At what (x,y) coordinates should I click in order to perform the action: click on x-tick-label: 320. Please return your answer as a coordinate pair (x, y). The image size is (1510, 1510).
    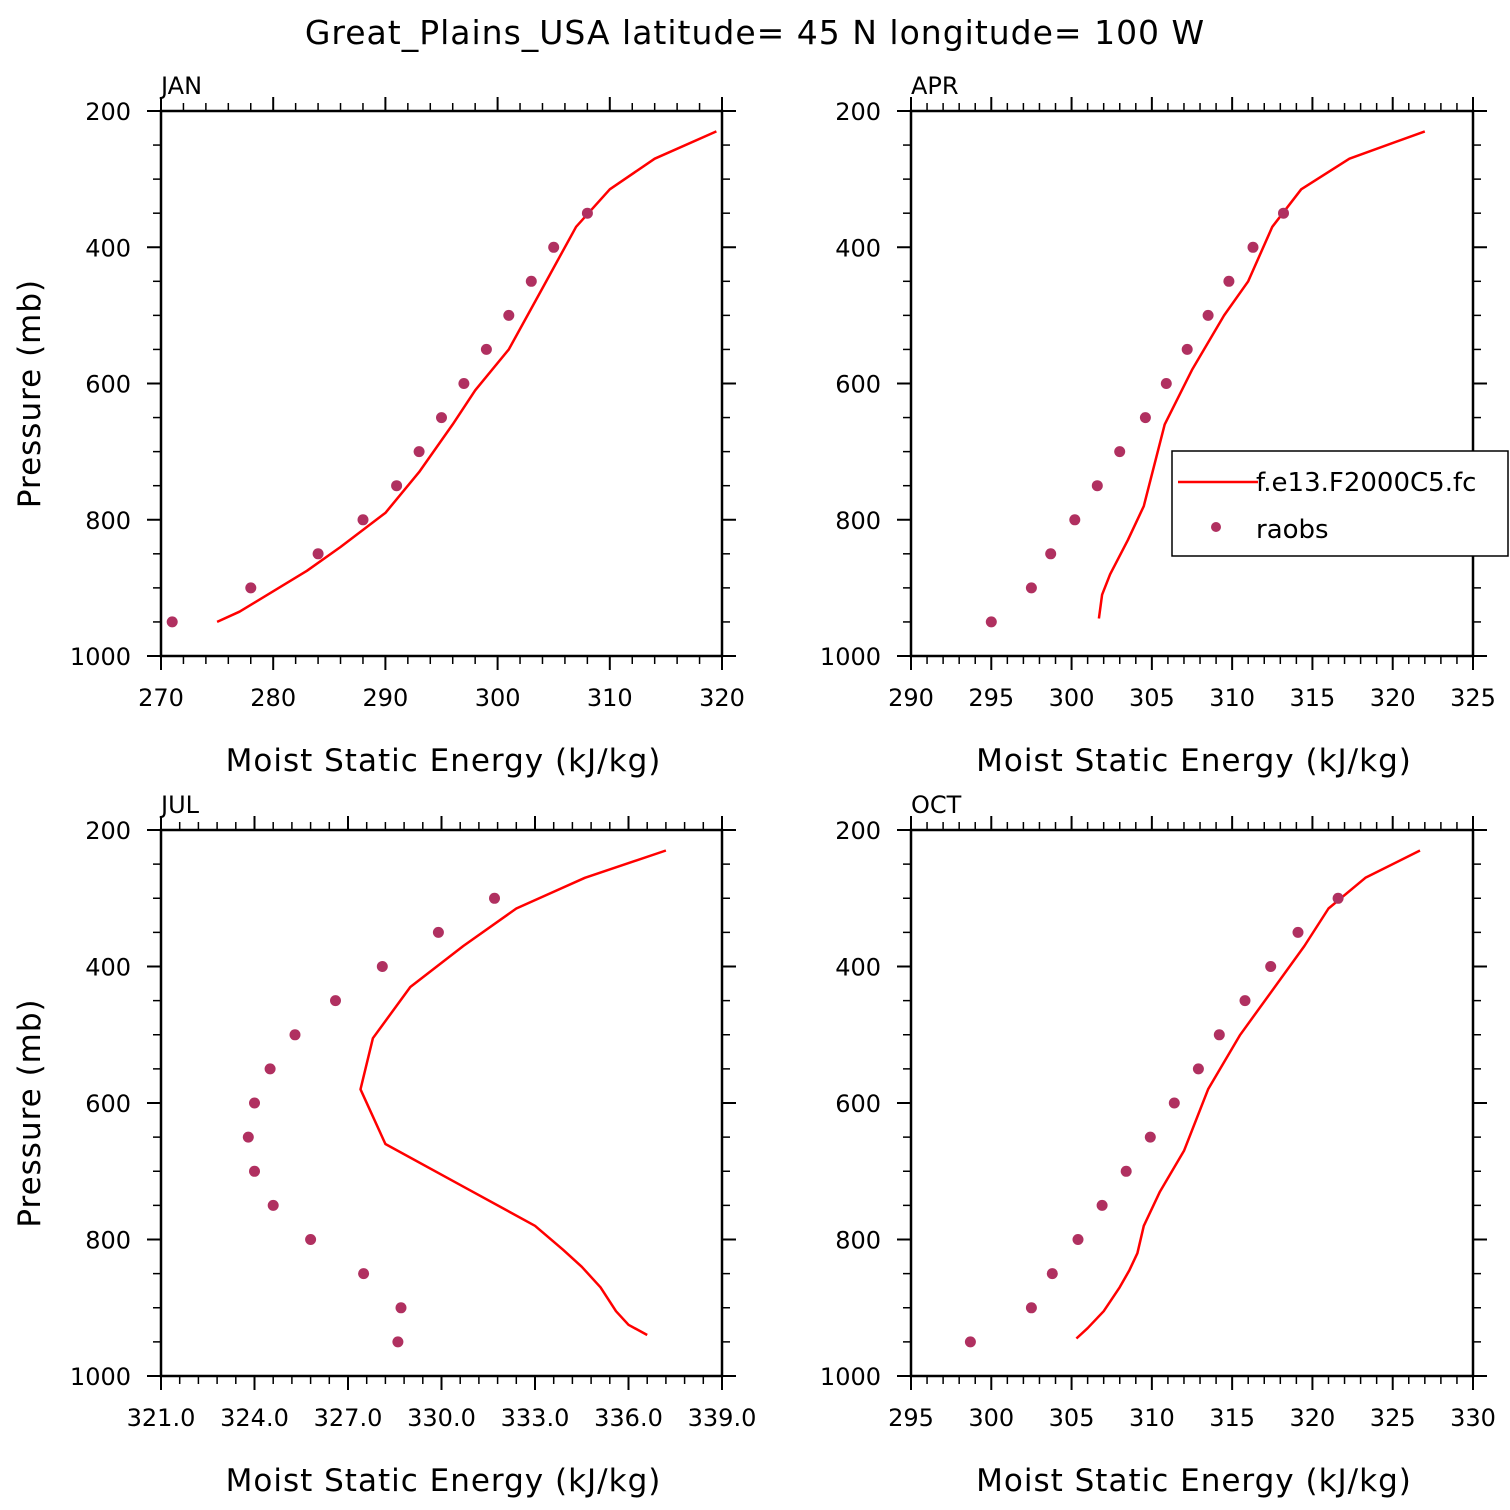
    Looking at the image, I should click on (722, 698).